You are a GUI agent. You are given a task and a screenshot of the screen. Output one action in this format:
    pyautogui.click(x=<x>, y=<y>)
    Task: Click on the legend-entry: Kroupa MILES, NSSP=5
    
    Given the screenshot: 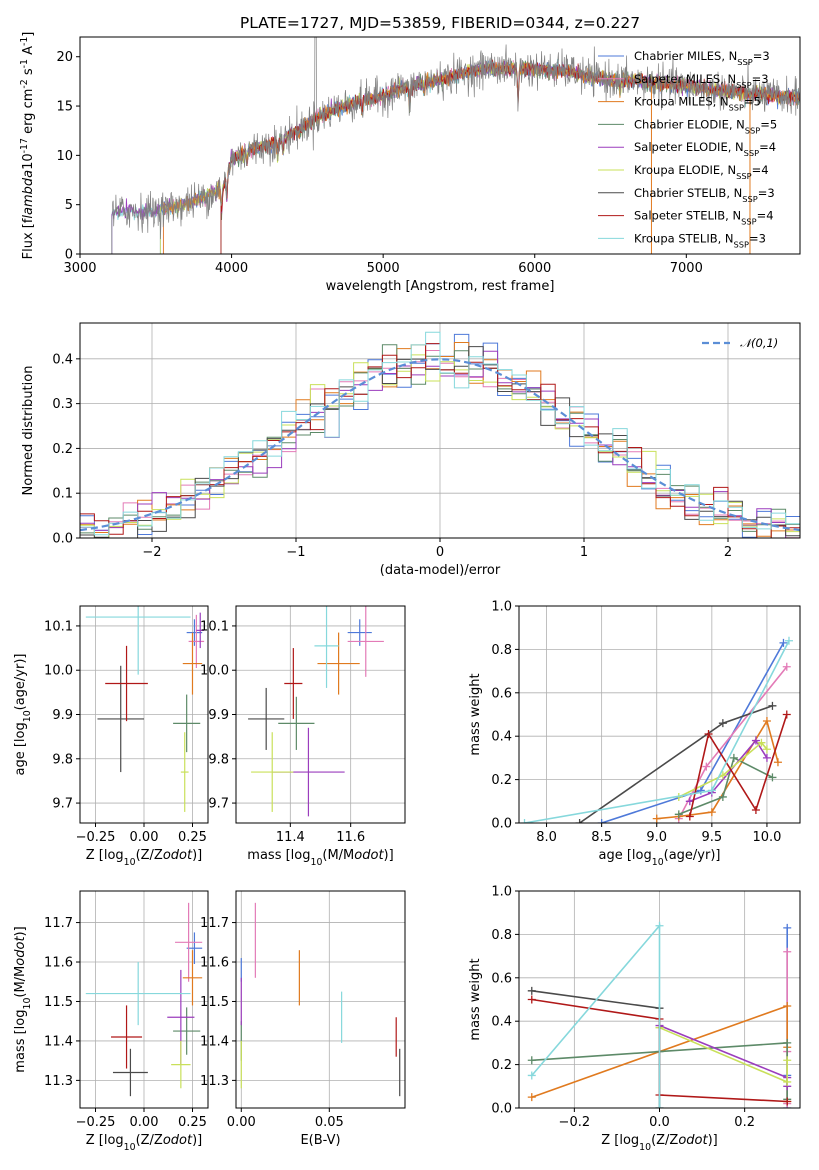 What is the action you would take?
    pyautogui.click(x=697, y=104)
    